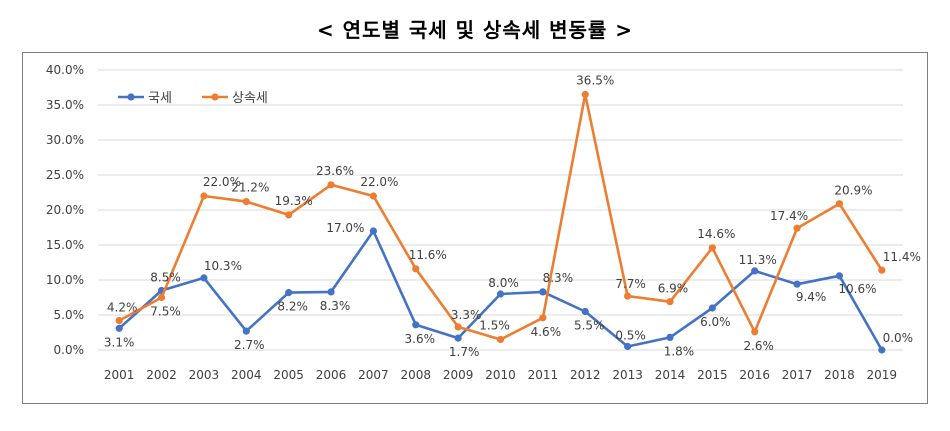  I want to click on x-tick-label: 2007, so click(373, 375).